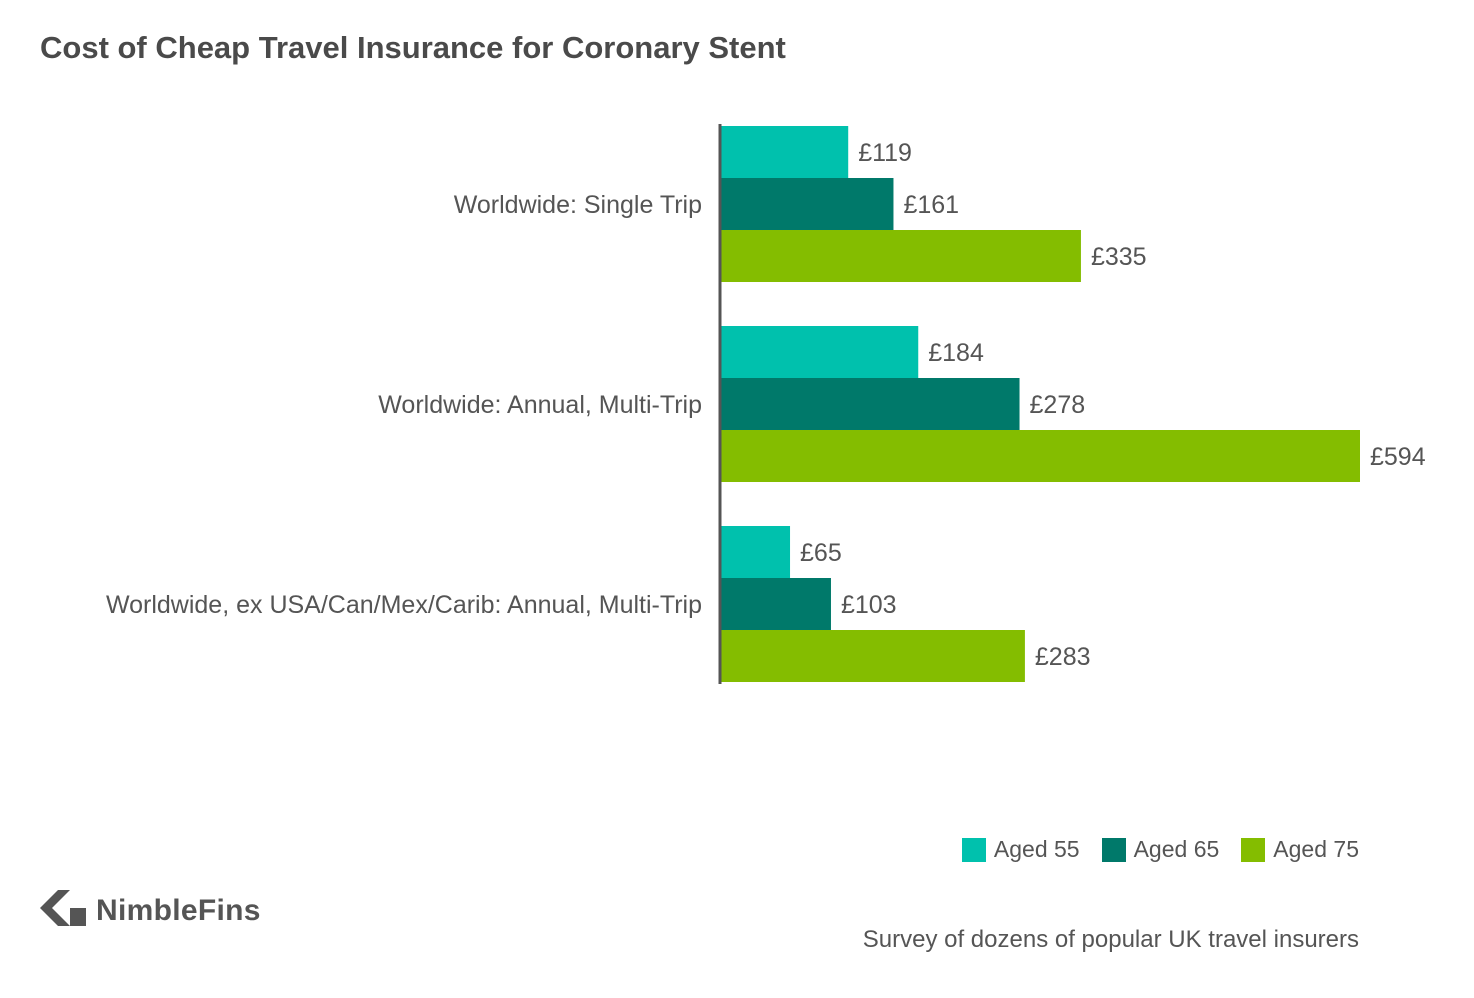  What do you see at coordinates (1063, 657) in the screenshot?
I see `value-label-worldwide-ex-usa-can-mex-carib-annual-multi-trip-aged-75: £283` at bounding box center [1063, 657].